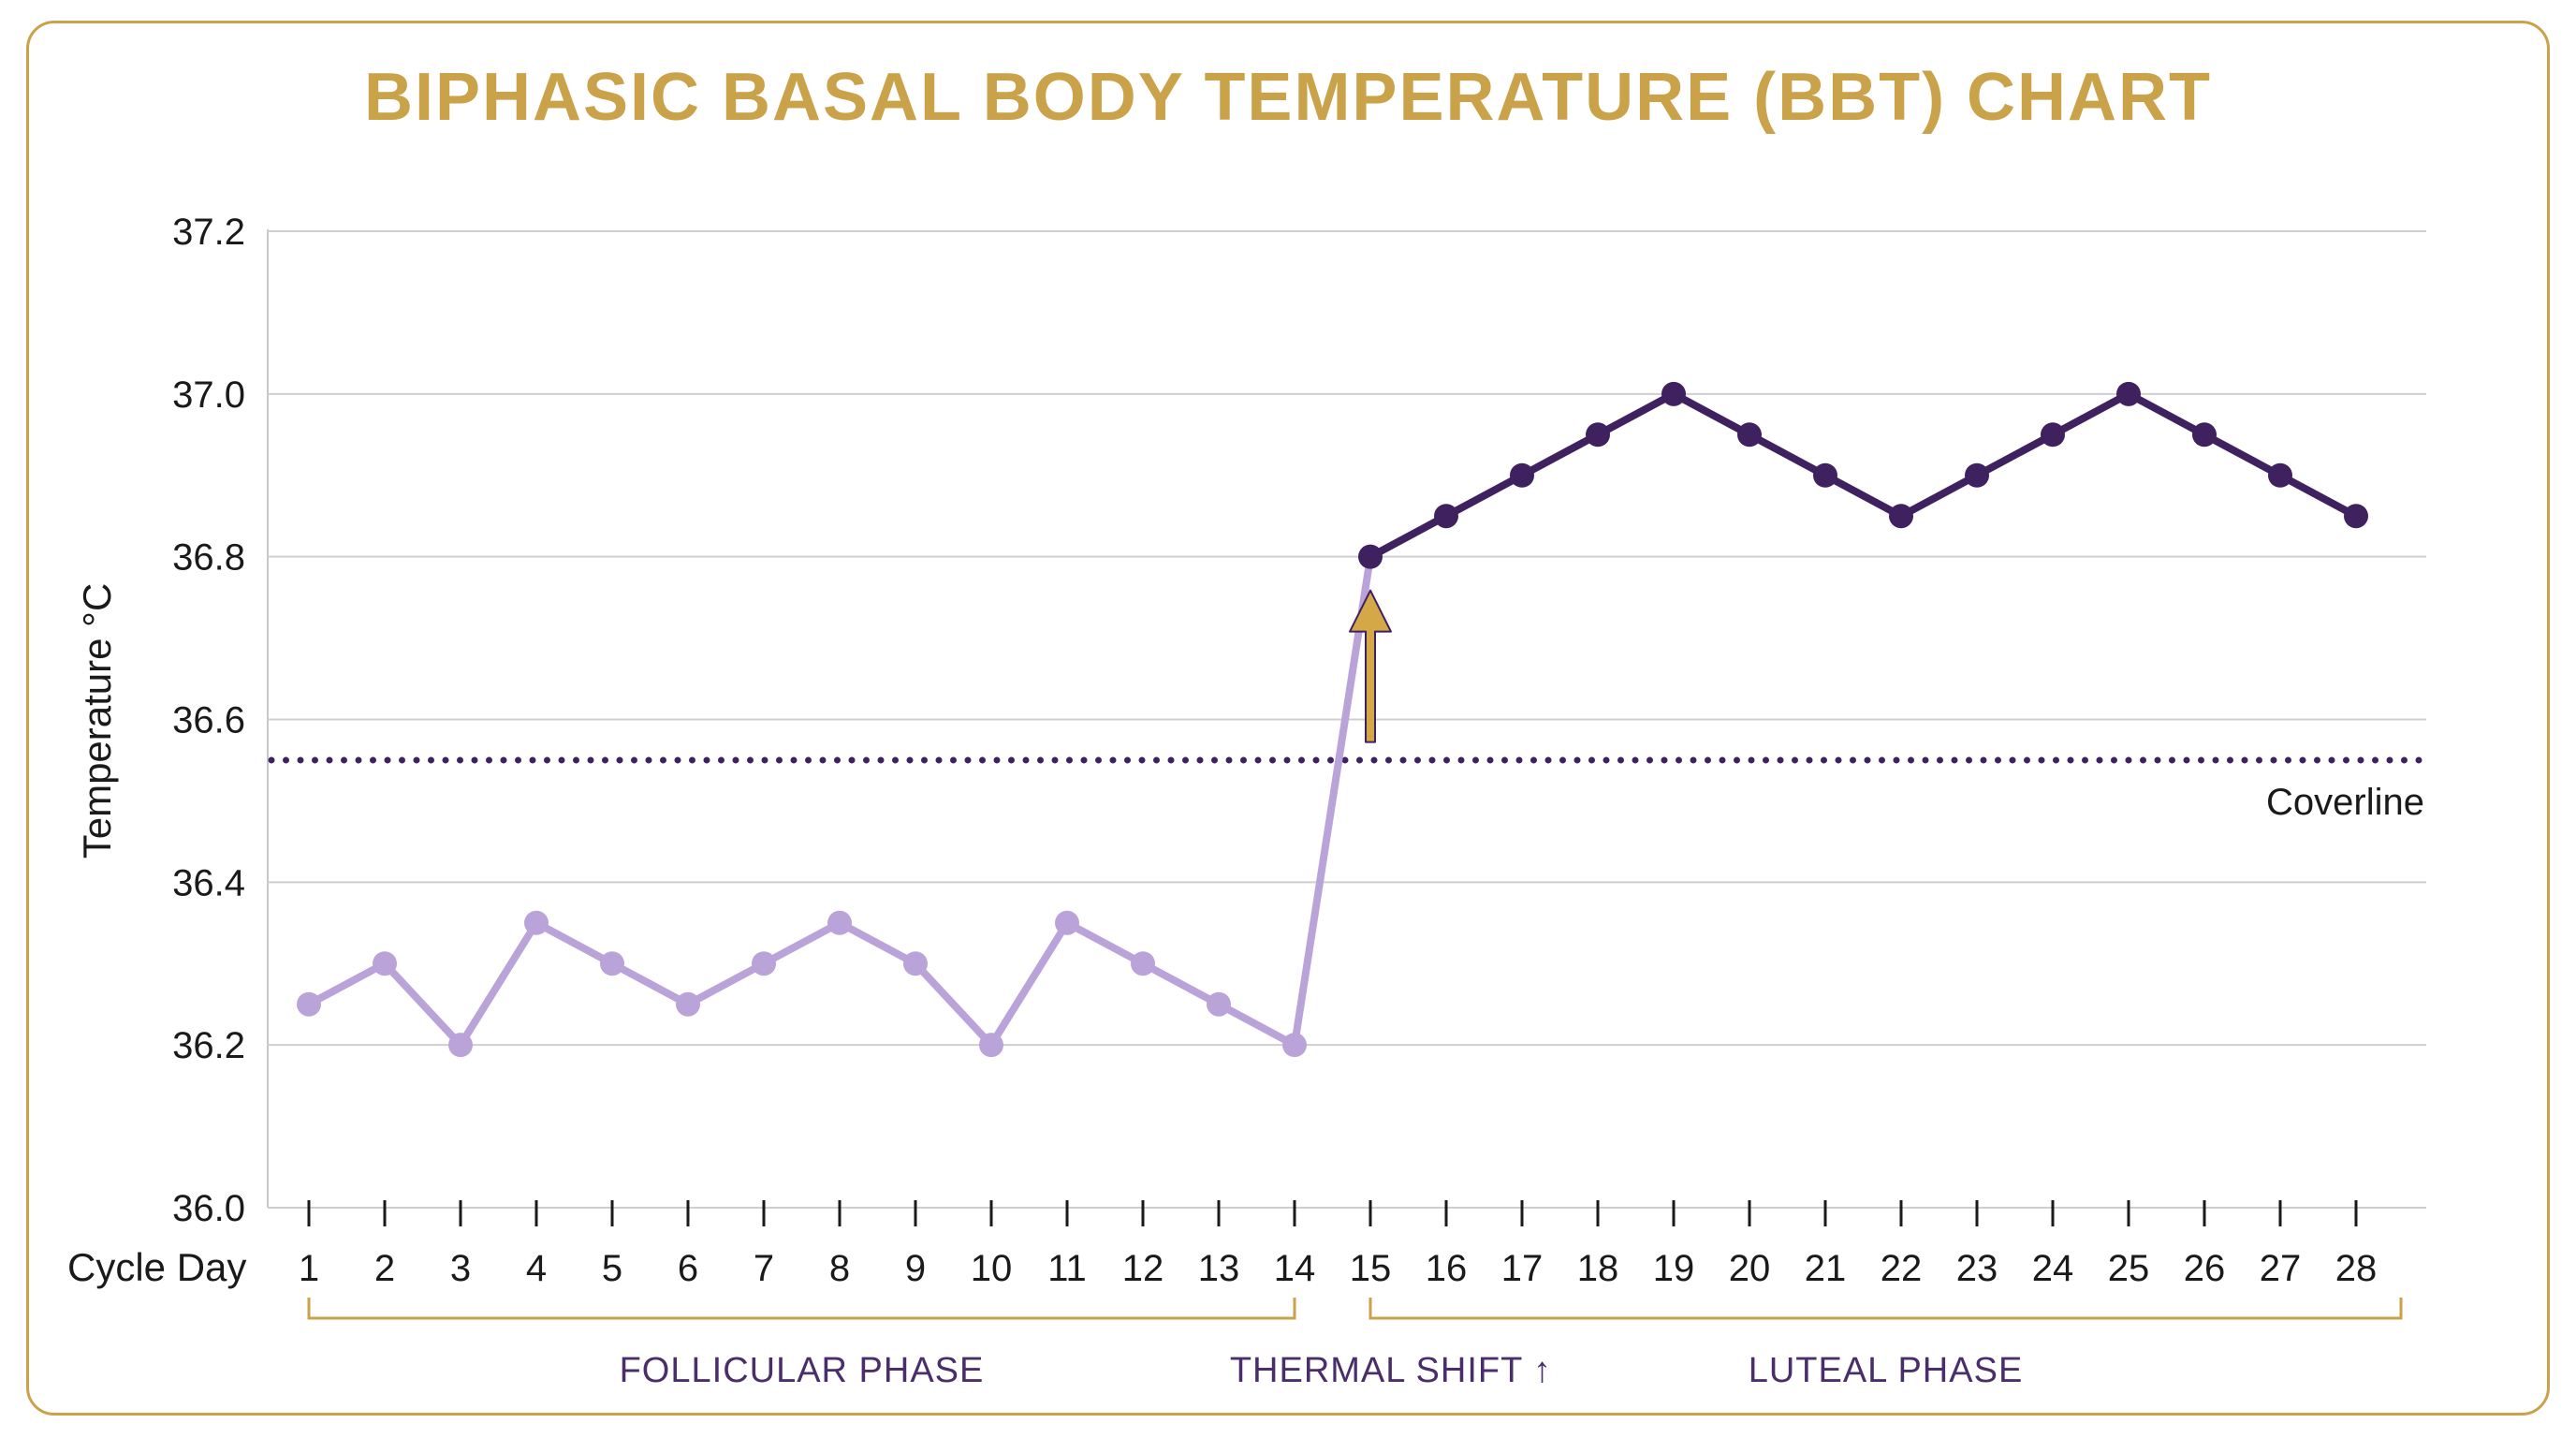 The width and height of the screenshot is (2576, 1438). I want to click on x-tick-label: 4, so click(536, 1268).